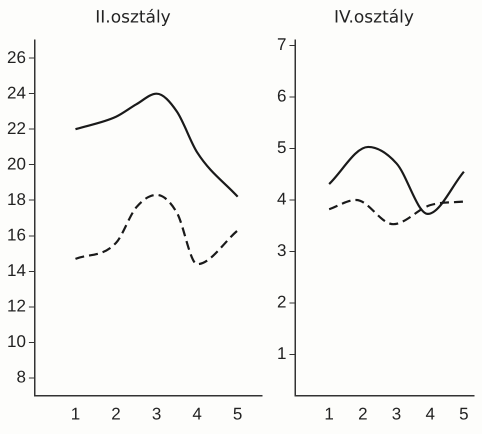  Describe the element at coordinates (281, 250) in the screenshot. I see `y-tick-label: 3` at that location.